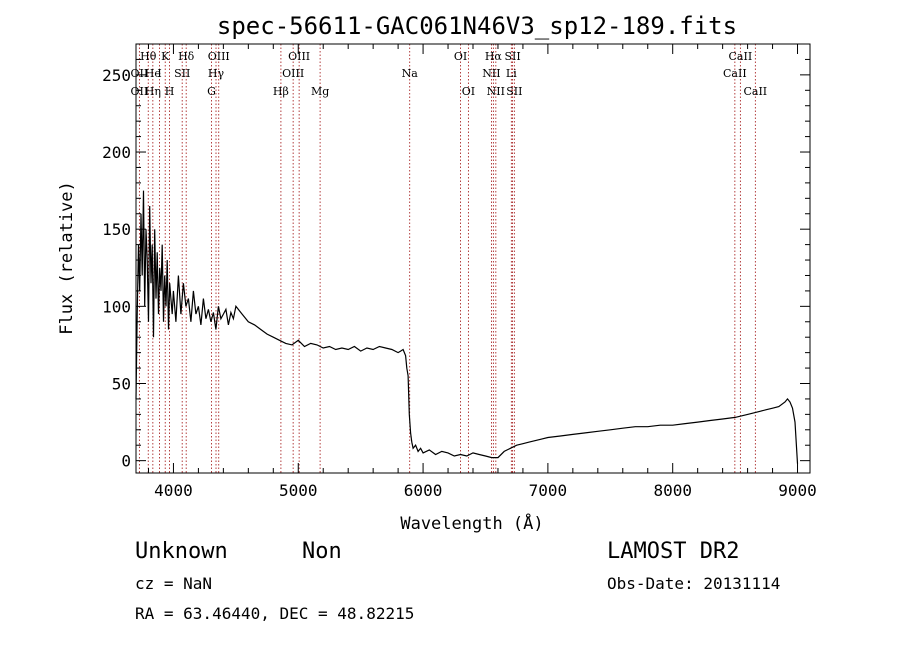  Describe the element at coordinates (165, 56) in the screenshot. I see `spectral-line-label: K` at that location.